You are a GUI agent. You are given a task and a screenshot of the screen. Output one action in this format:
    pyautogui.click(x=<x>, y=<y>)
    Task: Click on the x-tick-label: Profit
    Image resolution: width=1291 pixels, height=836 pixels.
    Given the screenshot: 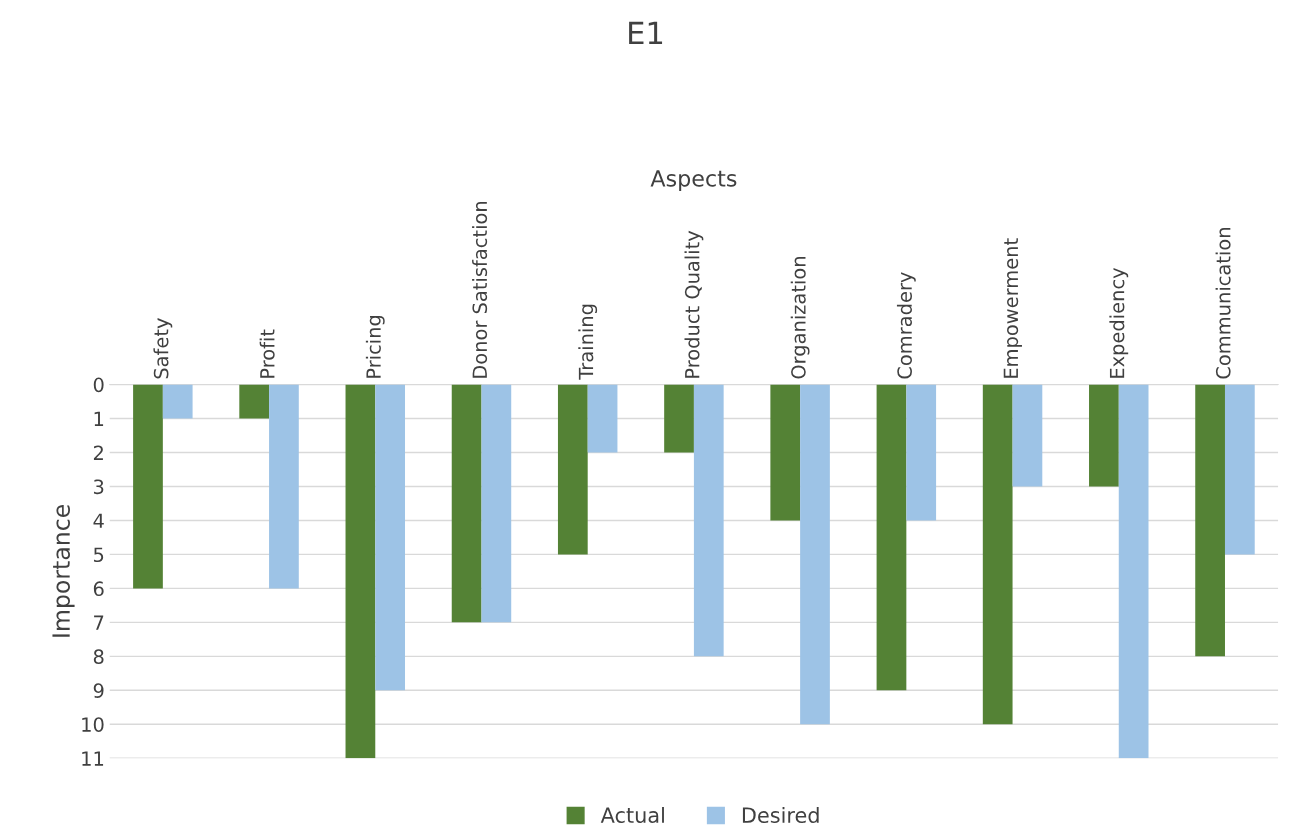 What is the action you would take?
    pyautogui.click(x=267, y=353)
    